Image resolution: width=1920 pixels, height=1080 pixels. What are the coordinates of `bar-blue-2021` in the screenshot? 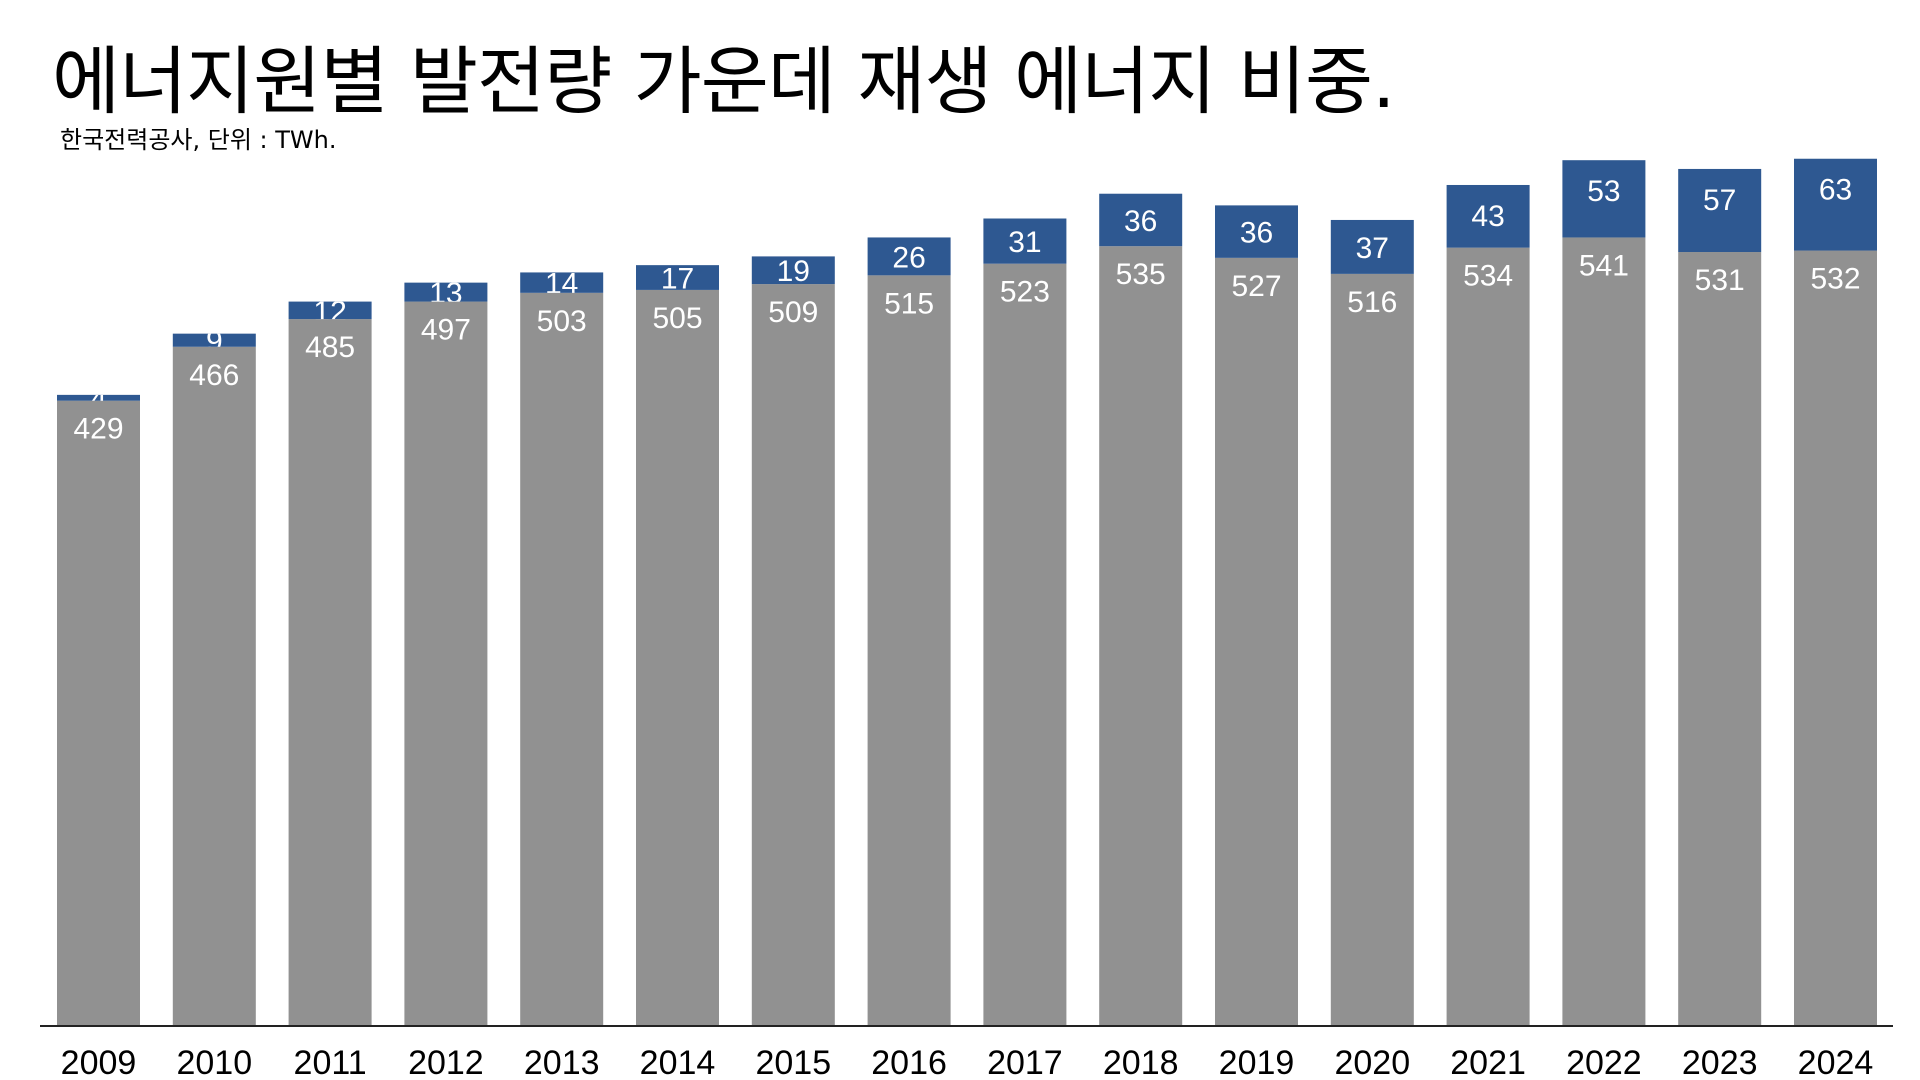 It's located at (1488, 216).